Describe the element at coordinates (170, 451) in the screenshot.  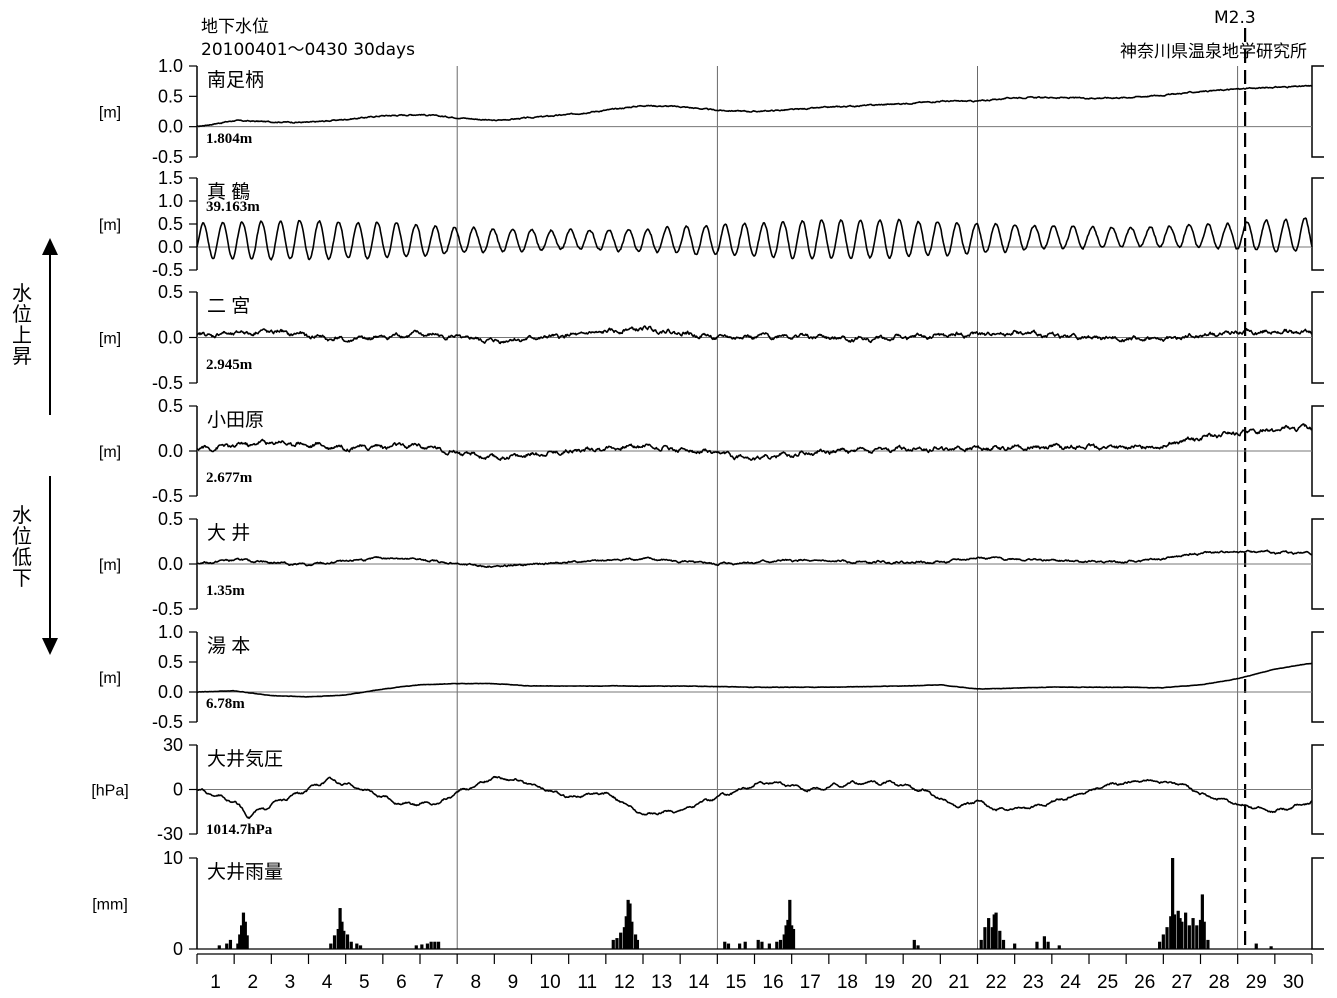
I see `panel-4-y-tick-label: 0.0` at that location.